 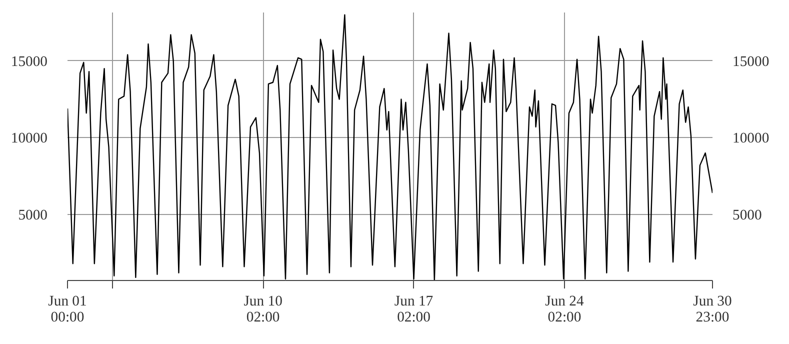 I want to click on y2-tick-label: 15000, so click(x=751, y=62).